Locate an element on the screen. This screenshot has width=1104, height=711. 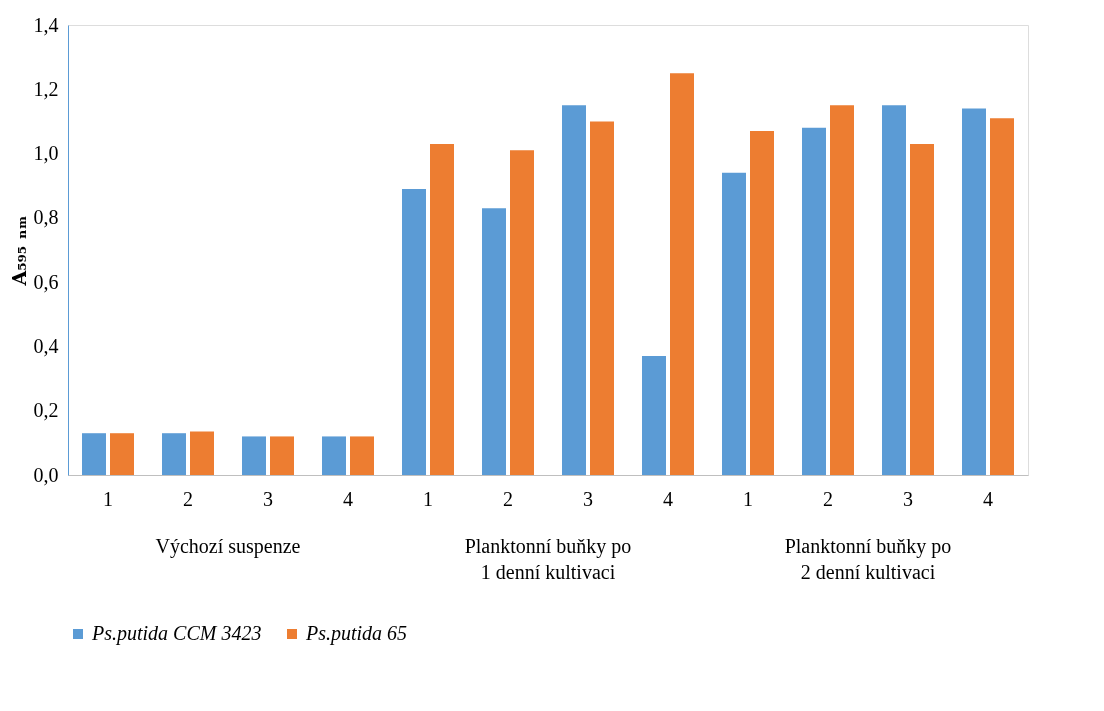
y-tick-label: 0,8 is located at coordinates (46, 217).